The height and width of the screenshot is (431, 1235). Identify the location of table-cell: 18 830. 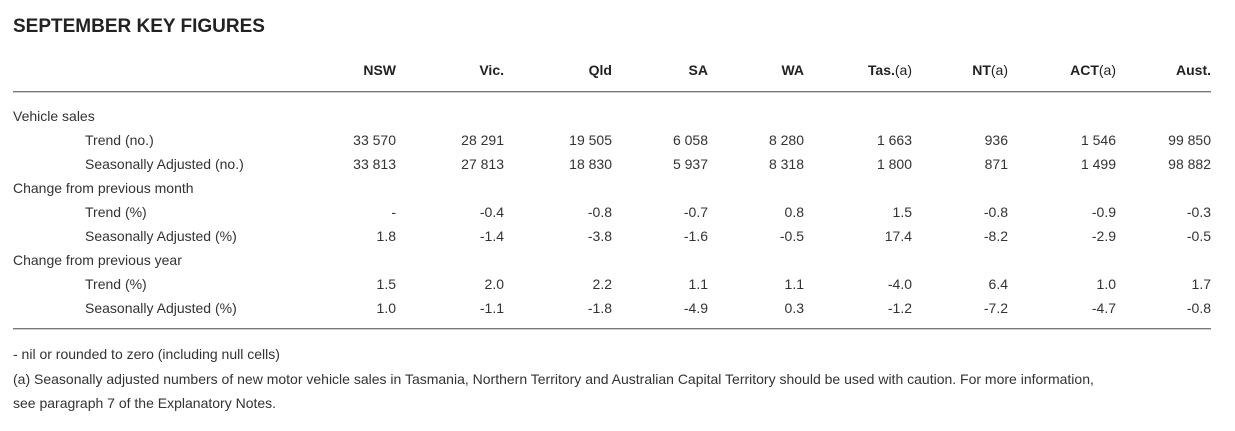
(590, 164).